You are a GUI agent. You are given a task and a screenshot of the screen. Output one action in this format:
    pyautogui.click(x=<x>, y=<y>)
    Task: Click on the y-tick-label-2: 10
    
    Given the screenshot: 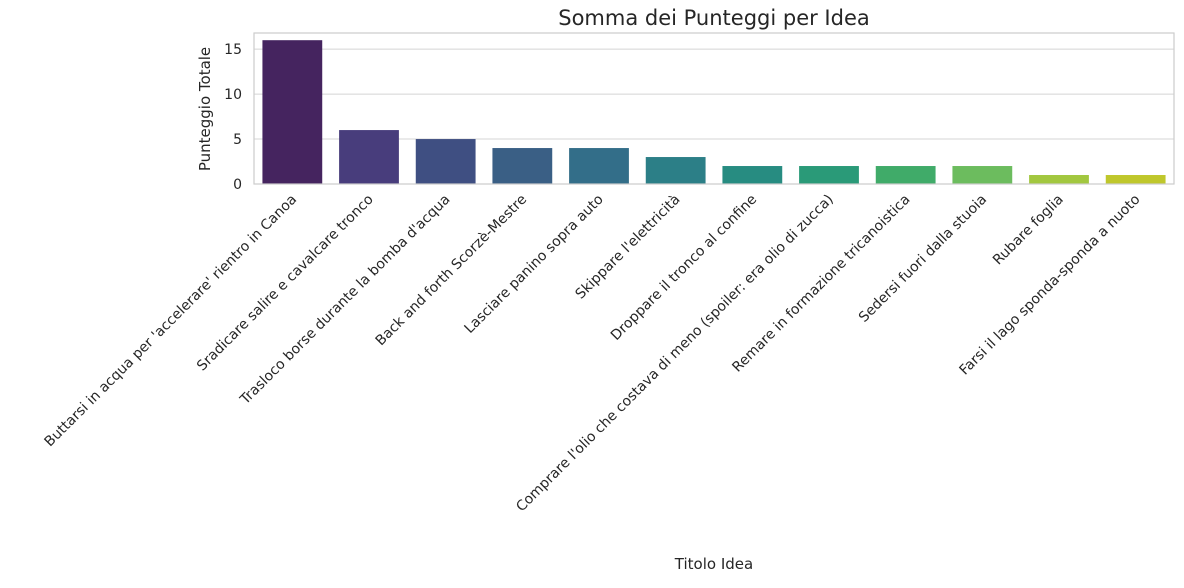 What is the action you would take?
    pyautogui.click(x=233, y=95)
    